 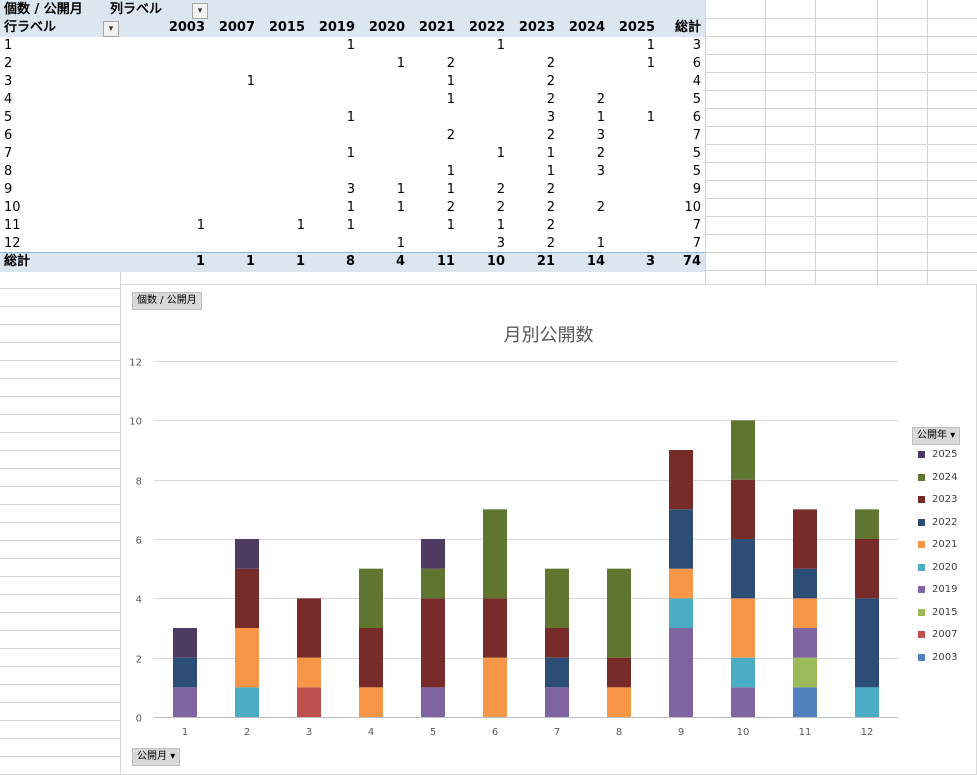 What do you see at coordinates (636, 27) in the screenshot?
I see `pivot-year-header: 2025` at bounding box center [636, 27].